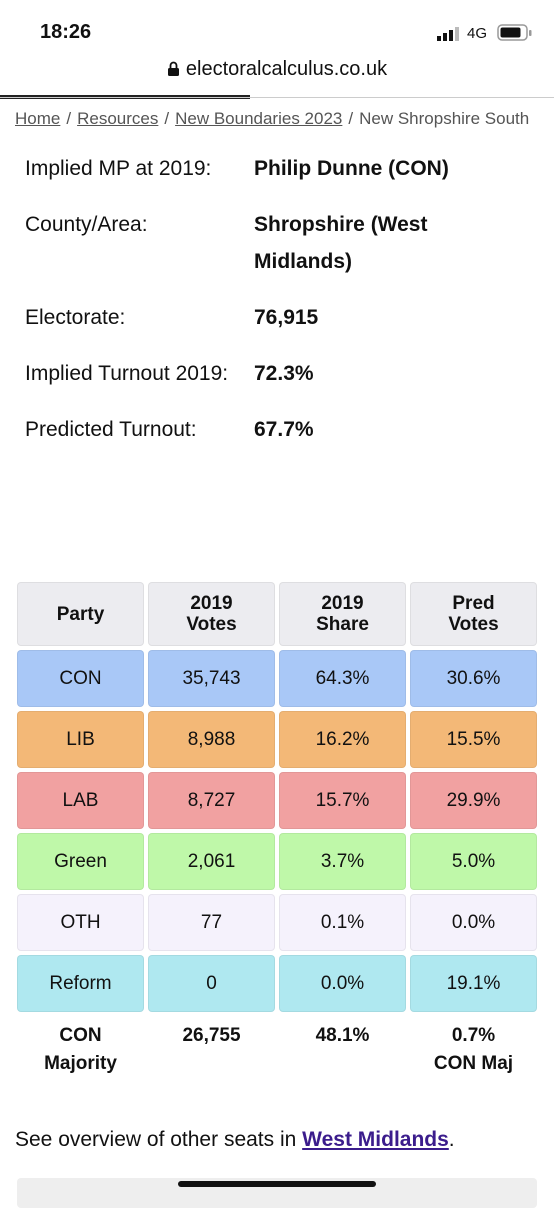 The width and height of the screenshot is (554, 1208). Describe the element at coordinates (514, 32) in the screenshot. I see `battery-icon` at that location.